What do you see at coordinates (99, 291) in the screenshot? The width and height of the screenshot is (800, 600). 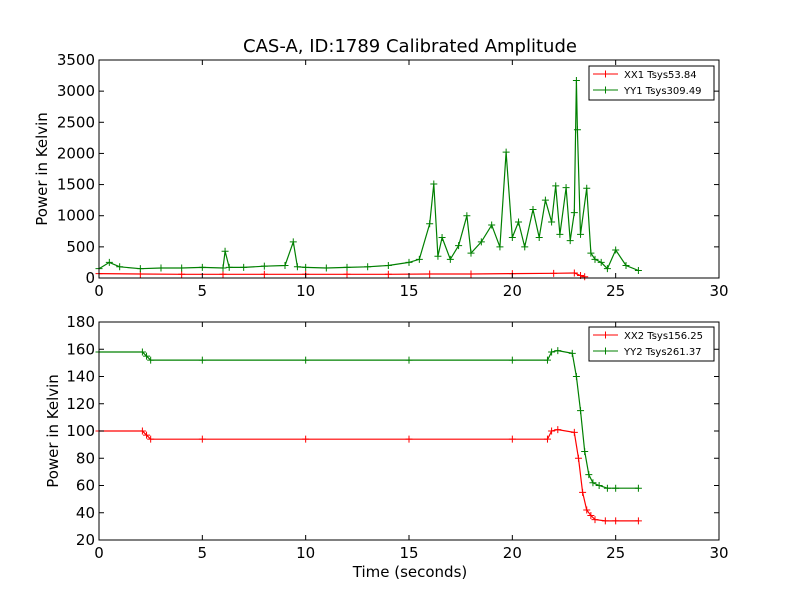 I see `top-x-tick-label: 0` at bounding box center [99, 291].